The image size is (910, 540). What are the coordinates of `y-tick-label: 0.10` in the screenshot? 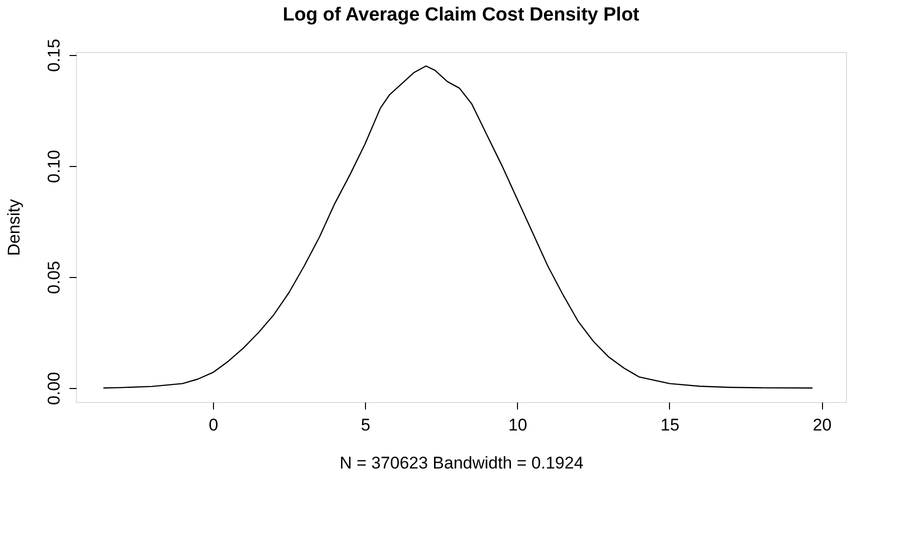 It's located at (54, 166).